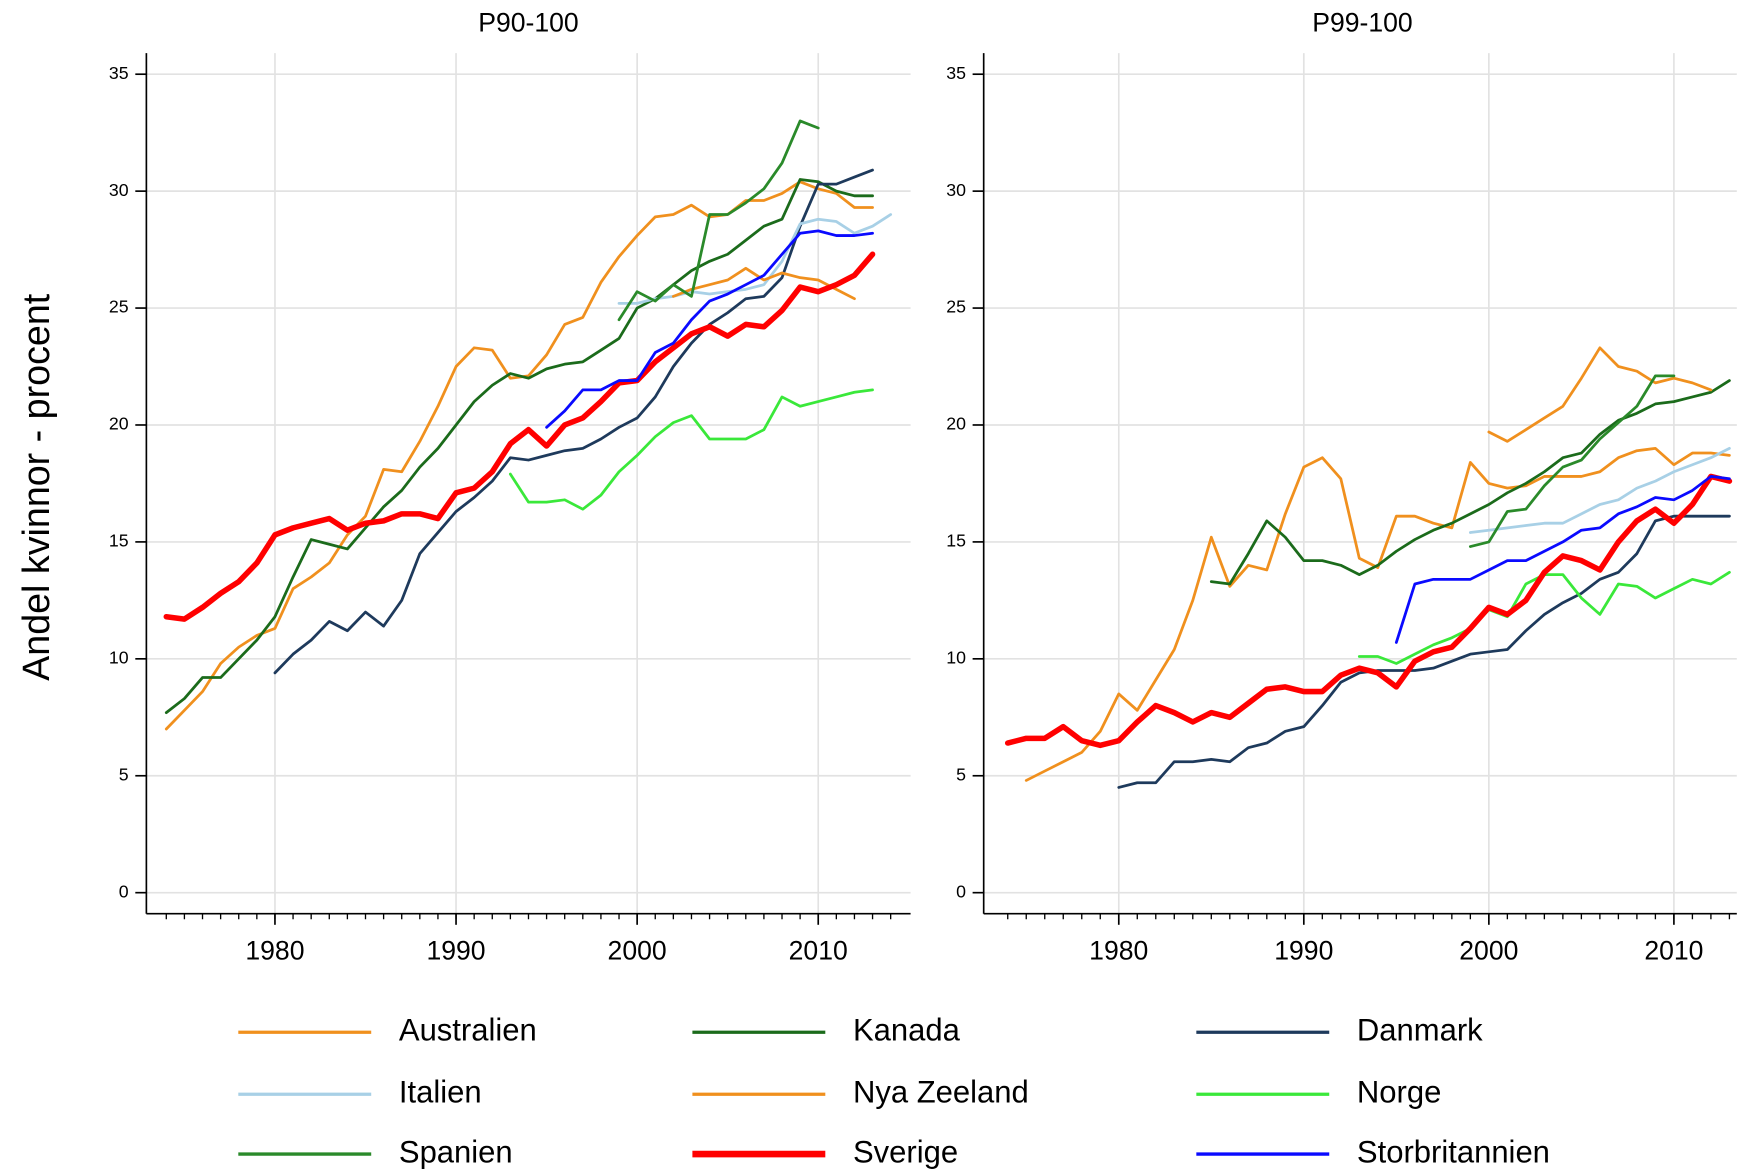 Image resolution: width=1737 pixels, height=1174 pixels. I want to click on legend-label: Australien, so click(468, 1029).